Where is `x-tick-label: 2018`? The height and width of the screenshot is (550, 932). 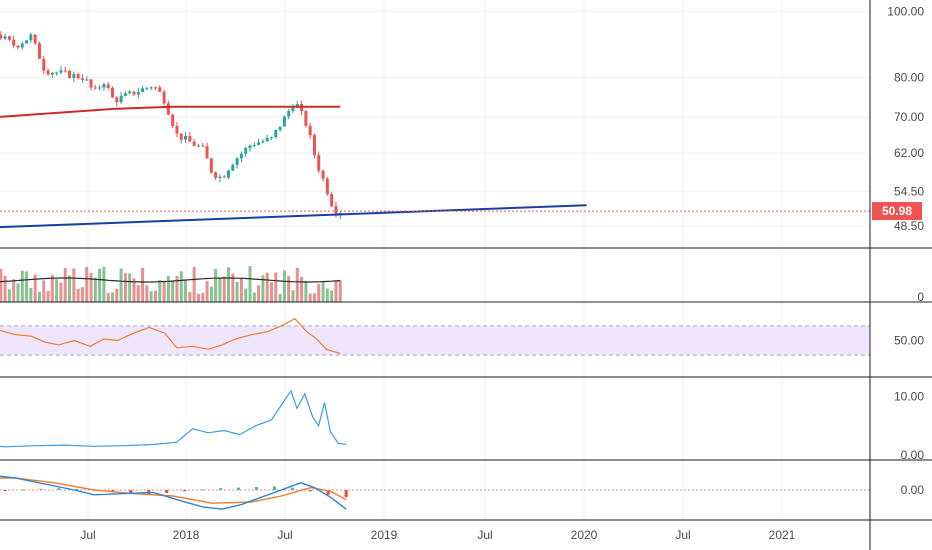
x-tick-label: 2018 is located at coordinates (186, 535).